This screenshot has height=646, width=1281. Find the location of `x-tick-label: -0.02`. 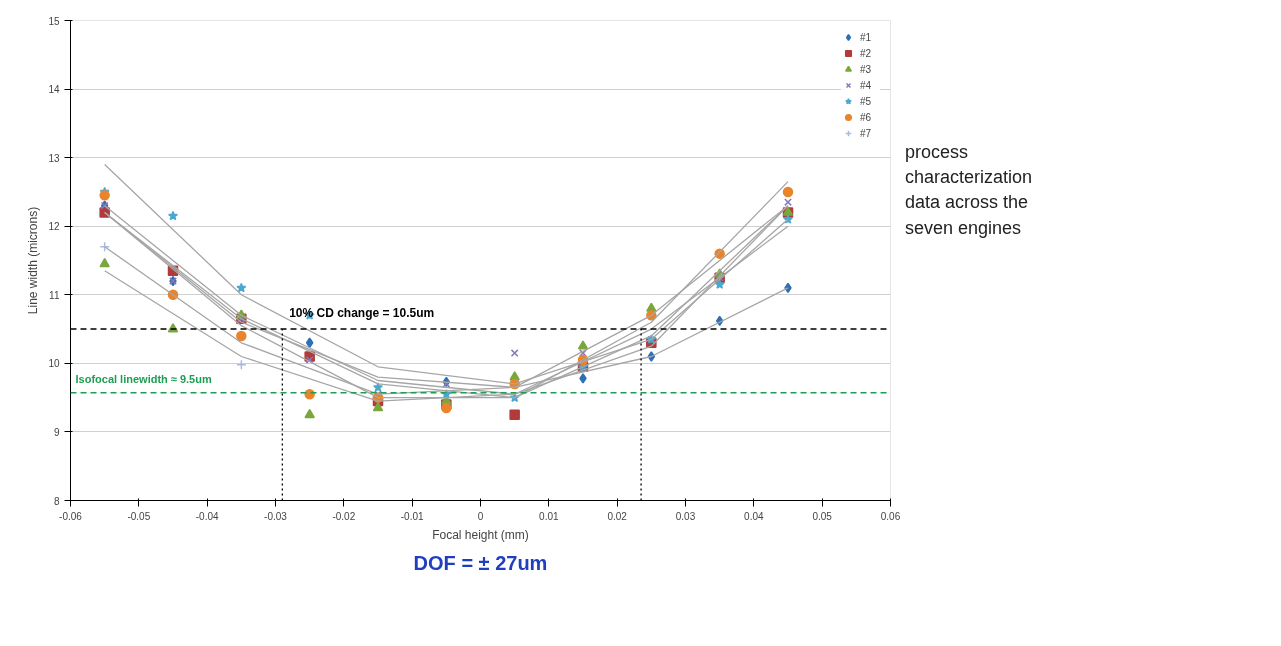

x-tick-label: -0.02 is located at coordinates (344, 516).